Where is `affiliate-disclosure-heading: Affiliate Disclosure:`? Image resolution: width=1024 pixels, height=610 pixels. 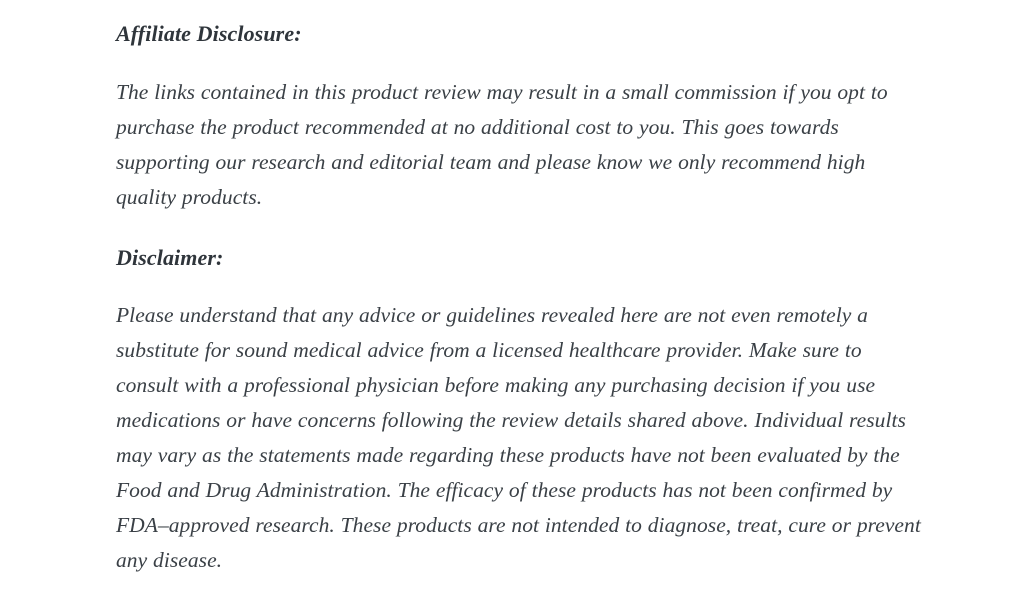
affiliate-disclosure-heading: Affiliate Disclosure: is located at coordinates (209, 33).